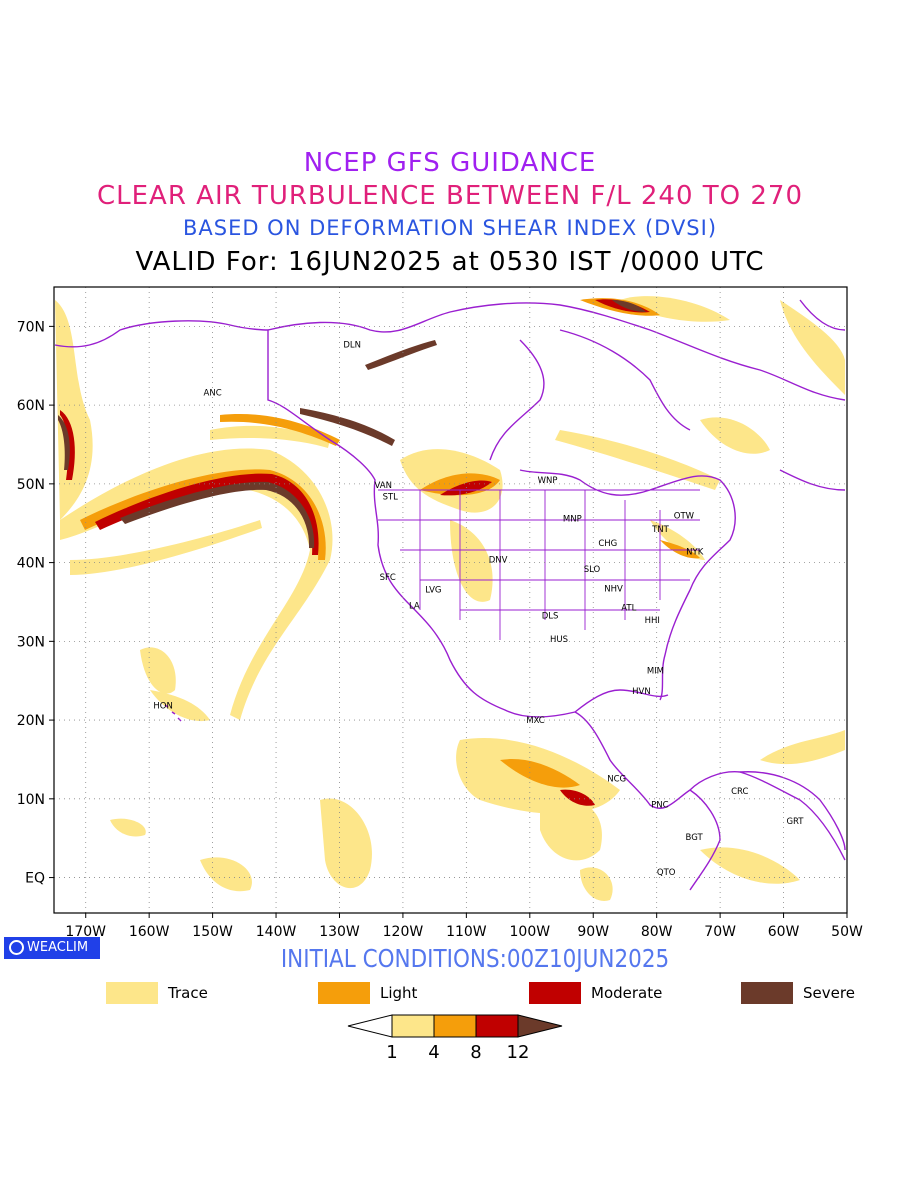  I want to click on station-label-dls: DLS, so click(550, 617).